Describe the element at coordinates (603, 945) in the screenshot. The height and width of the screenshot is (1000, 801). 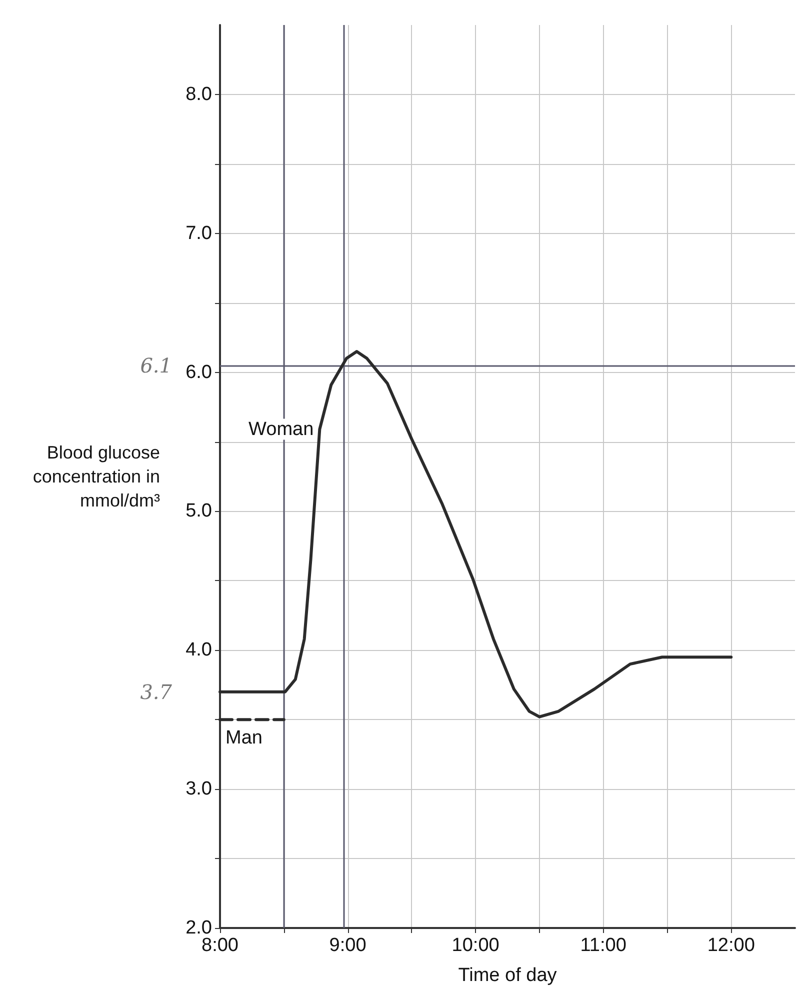
I see `x-tick-label: 11:00` at that location.